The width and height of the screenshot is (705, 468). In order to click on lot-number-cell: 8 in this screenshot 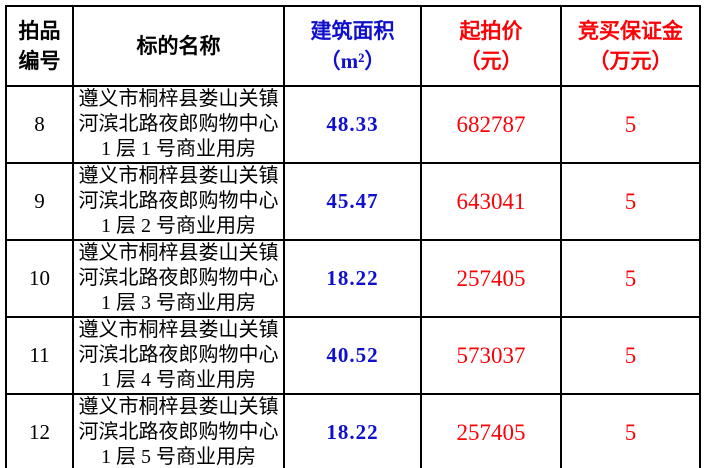, I will do `click(39, 124)`.